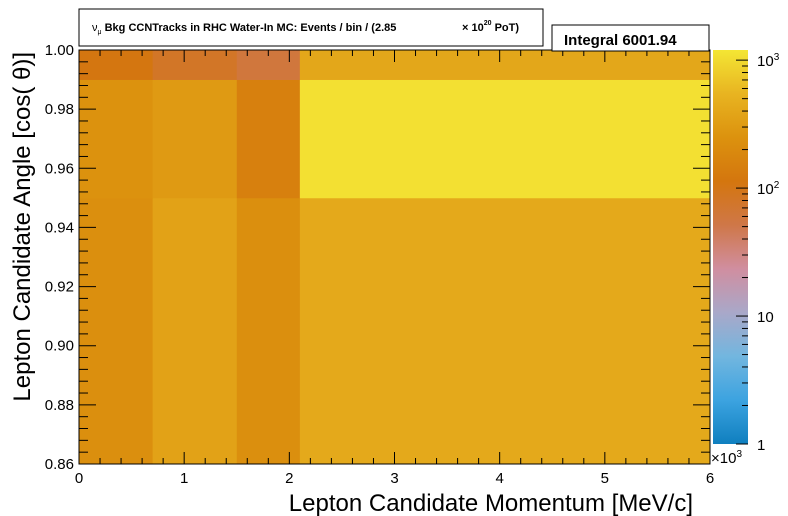 The image size is (788, 516). I want to click on x-tick-label: 2, so click(289, 478).